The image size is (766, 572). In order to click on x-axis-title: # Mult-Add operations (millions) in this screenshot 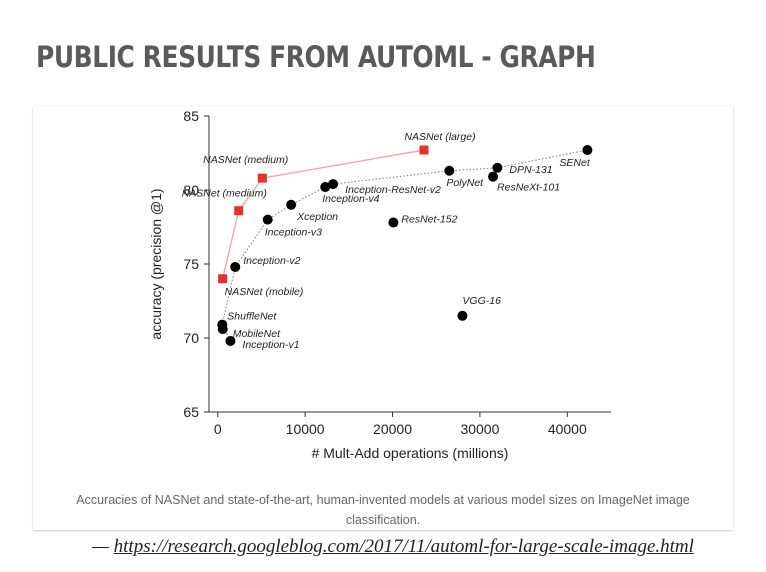, I will do `click(410, 453)`.